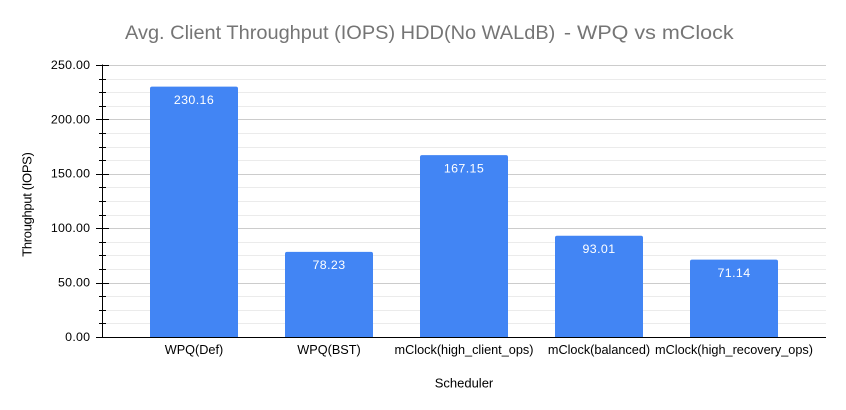  Describe the element at coordinates (70, 119) in the screenshot. I see `svg-text: 200.00` at that location.